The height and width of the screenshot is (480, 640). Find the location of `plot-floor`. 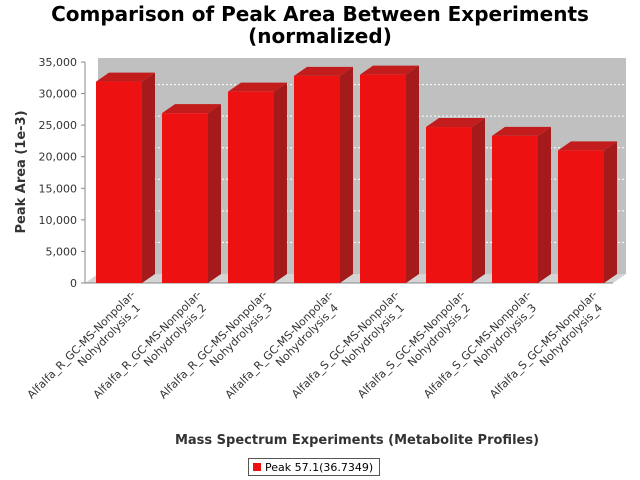

plot-floor is located at coordinates (355, 278).